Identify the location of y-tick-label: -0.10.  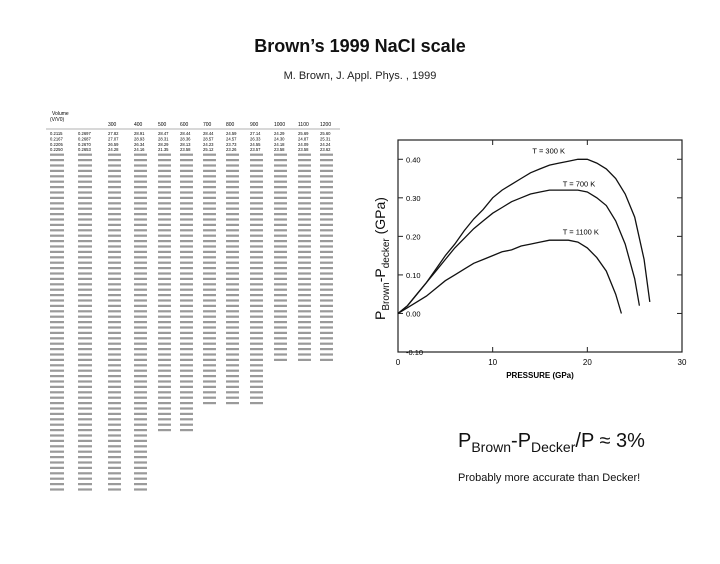
(414, 352).